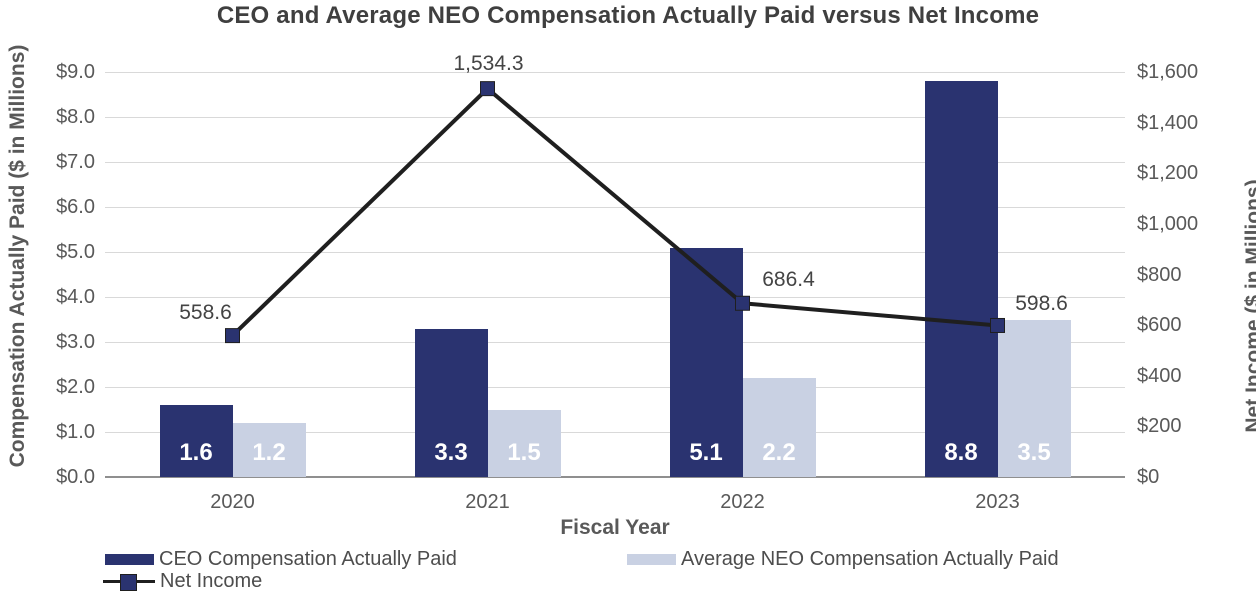  What do you see at coordinates (232, 502) in the screenshot?
I see `x-category-label-2020: 2020` at bounding box center [232, 502].